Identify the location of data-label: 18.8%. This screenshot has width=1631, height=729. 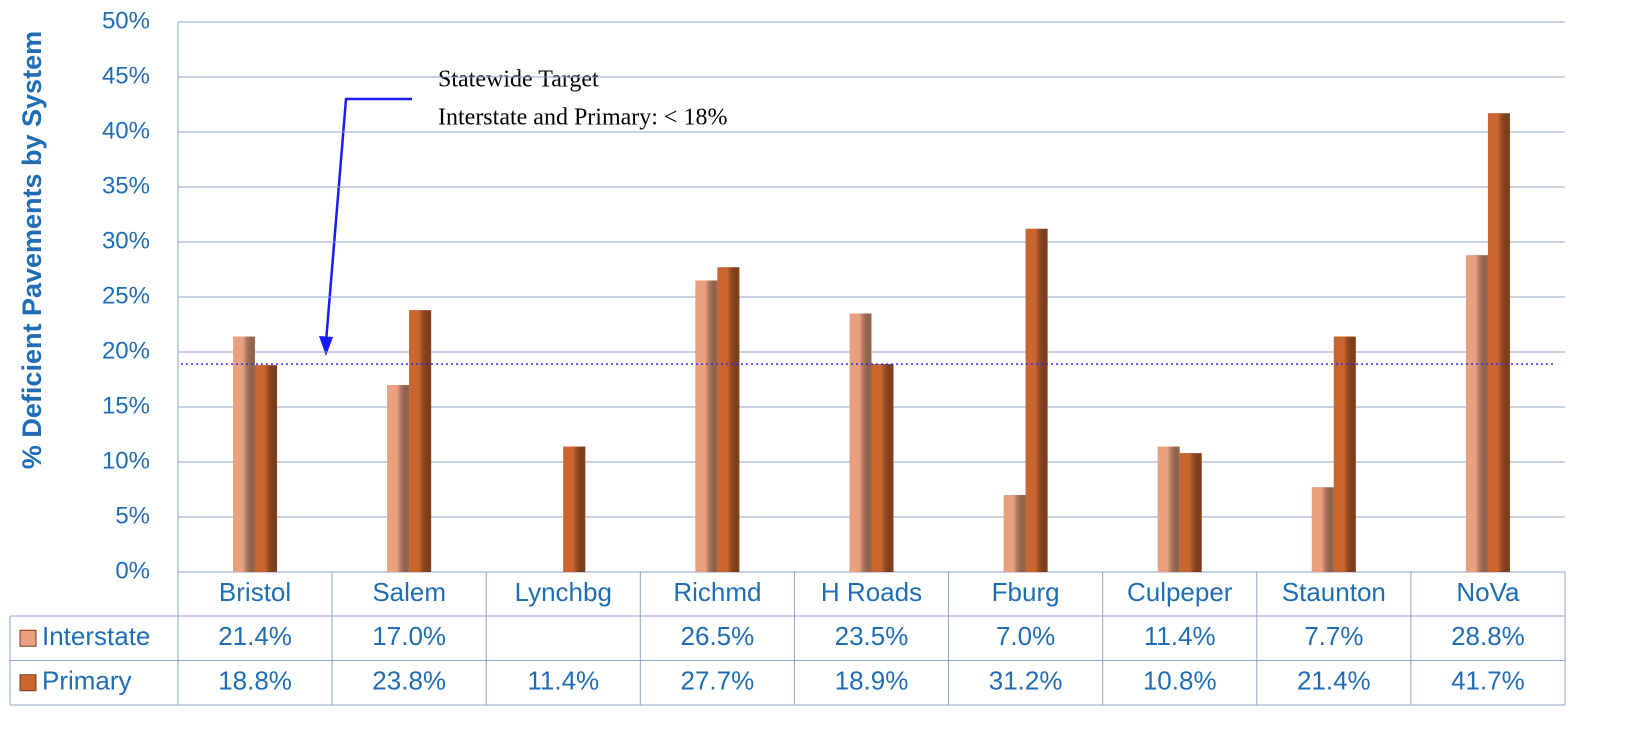
(255, 681).